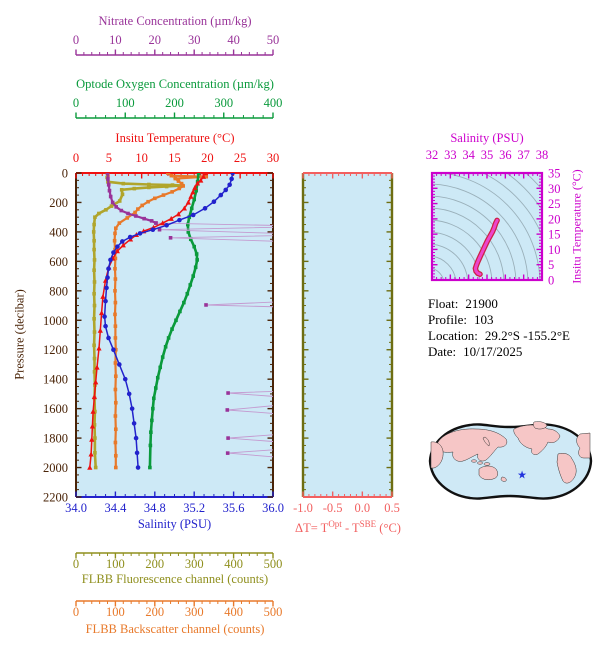 This screenshot has height=663, width=609. I want to click on svg-text: -0.5, so click(333, 508).